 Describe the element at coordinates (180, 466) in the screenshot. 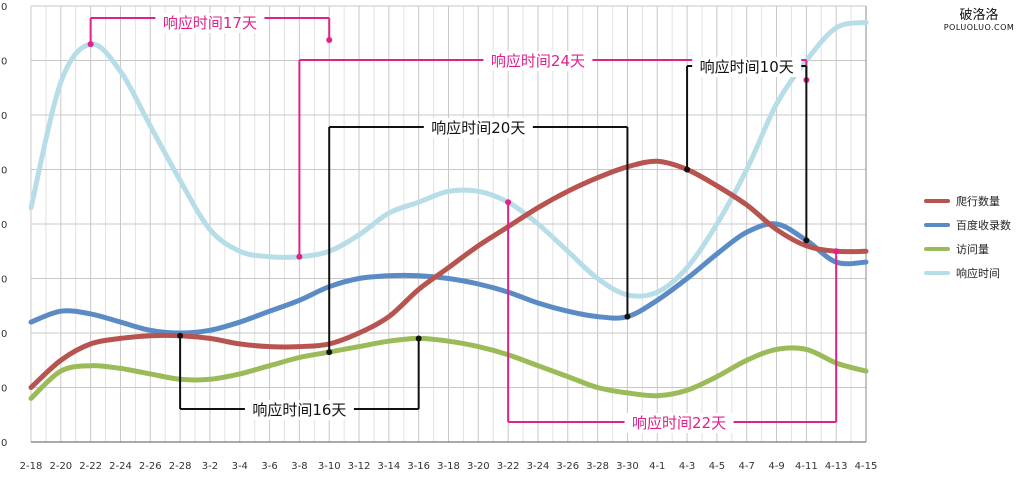

I see `x-tick-label: 2-28` at that location.